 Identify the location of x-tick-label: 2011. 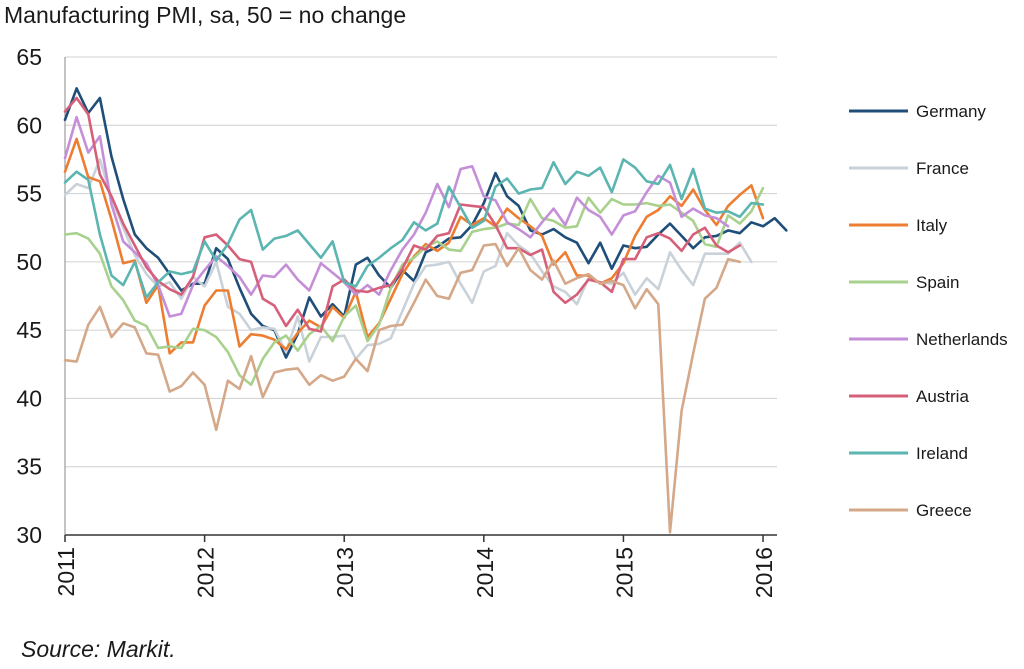
(66, 571).